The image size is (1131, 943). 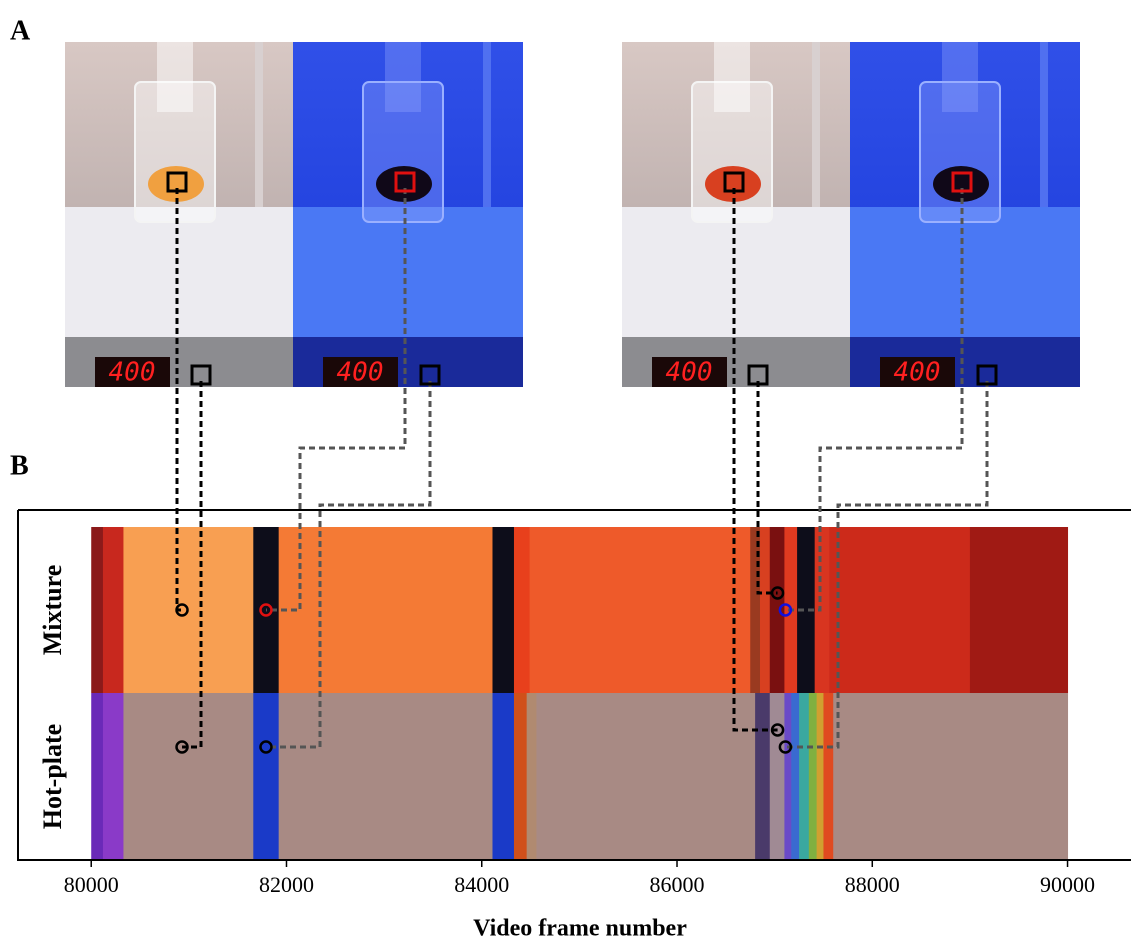 I want to click on x-tick-label: 86000, so click(x=677, y=884).